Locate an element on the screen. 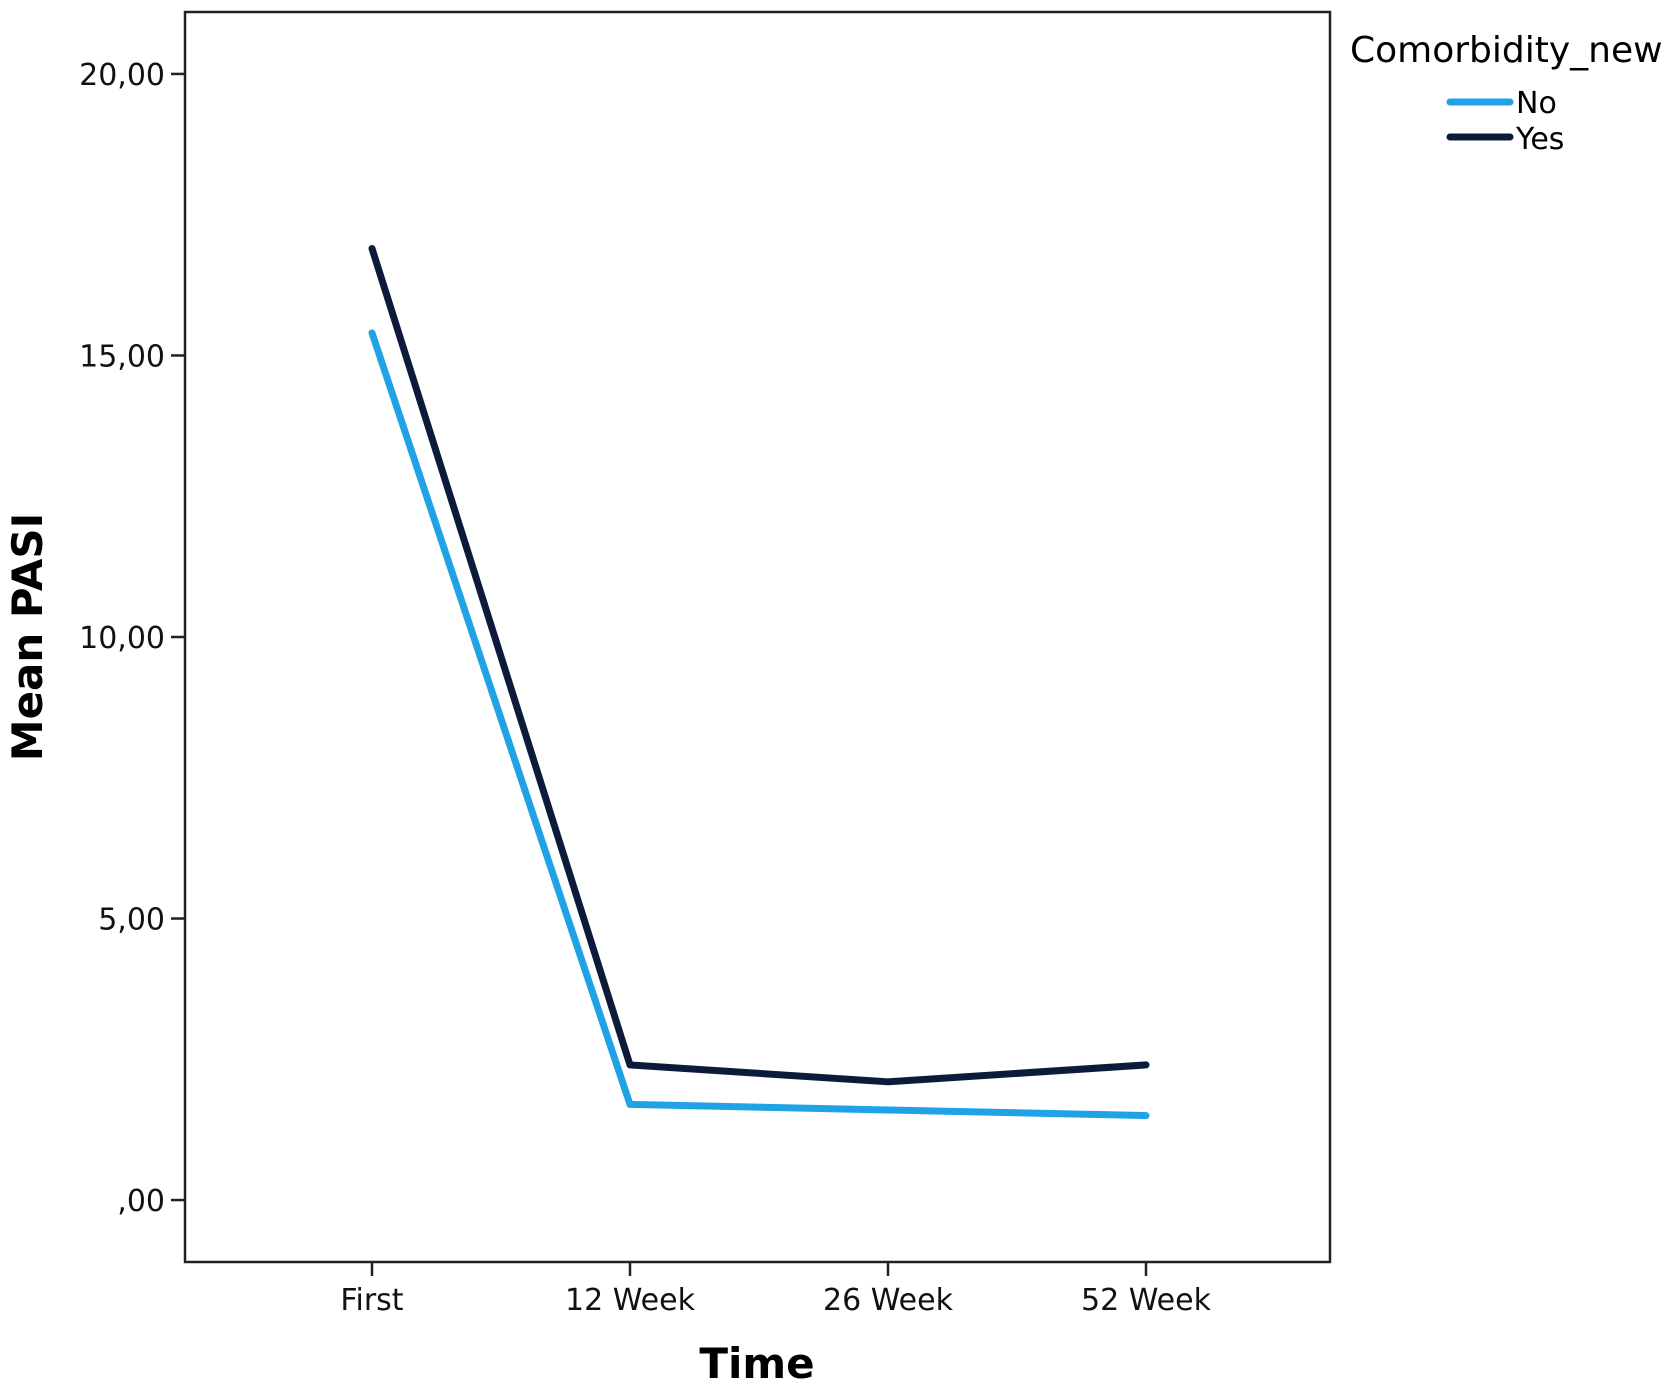 This screenshot has width=1675, height=1384. legend-label-yes: Yes is located at coordinates (1539, 139).